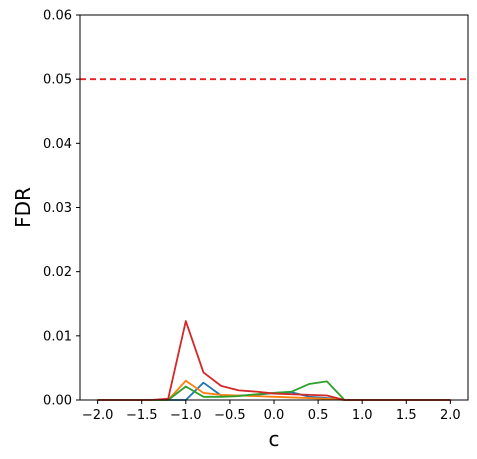  I want to click on x-axis-label: c, so click(274, 439).